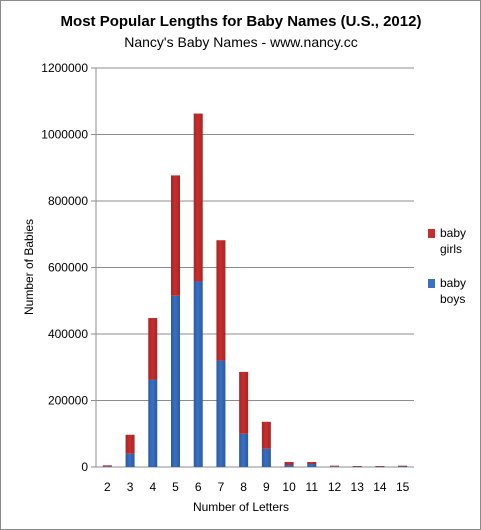  Describe the element at coordinates (241, 42) in the screenshot. I see `chart-subtitle: Nancy's Baby Names - www.nancy.cc` at that location.